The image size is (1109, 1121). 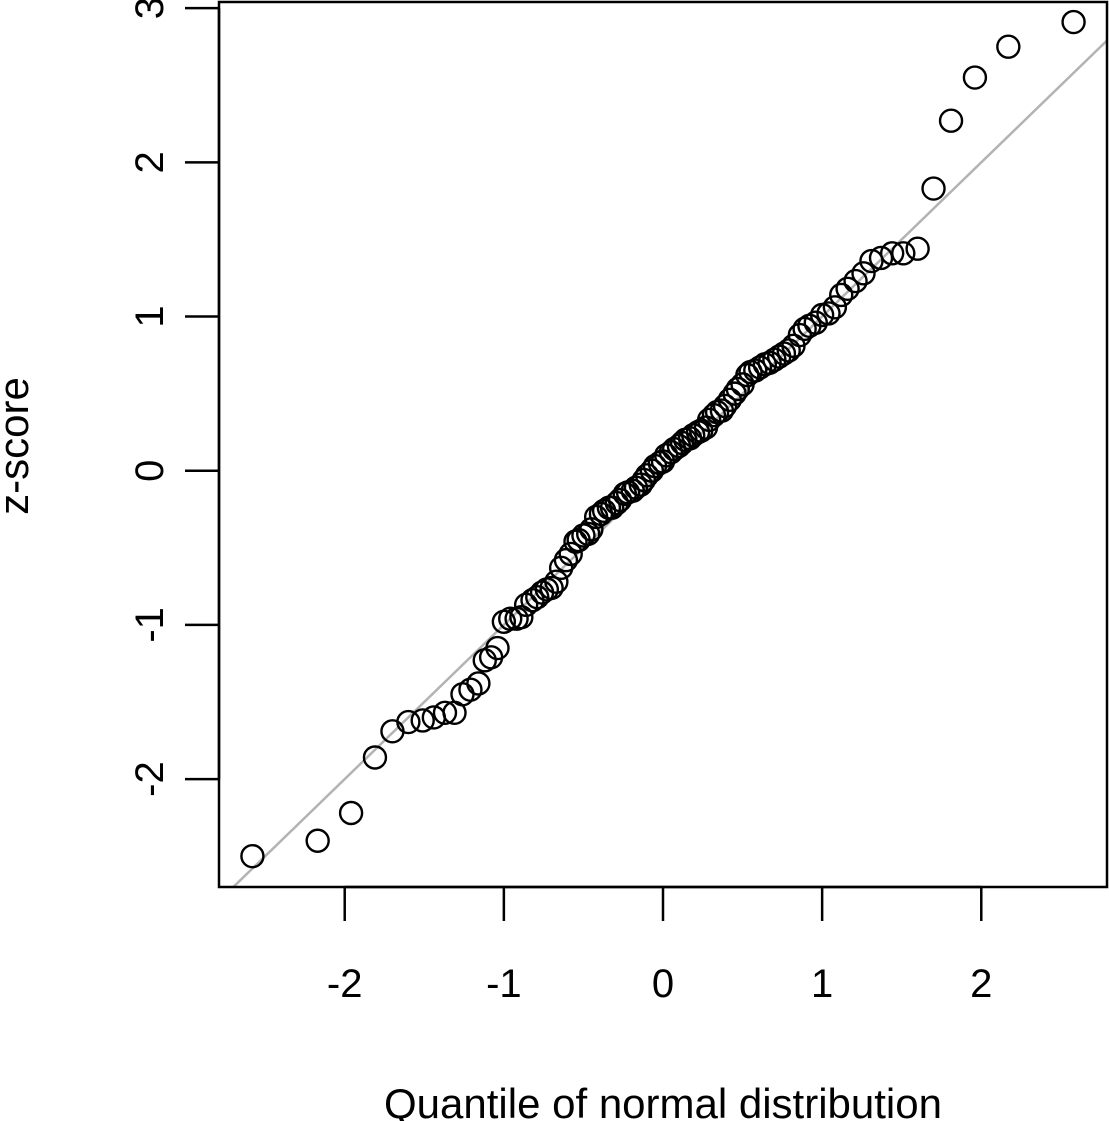 I want to click on y-axis-title: z-score, so click(x=18, y=446).